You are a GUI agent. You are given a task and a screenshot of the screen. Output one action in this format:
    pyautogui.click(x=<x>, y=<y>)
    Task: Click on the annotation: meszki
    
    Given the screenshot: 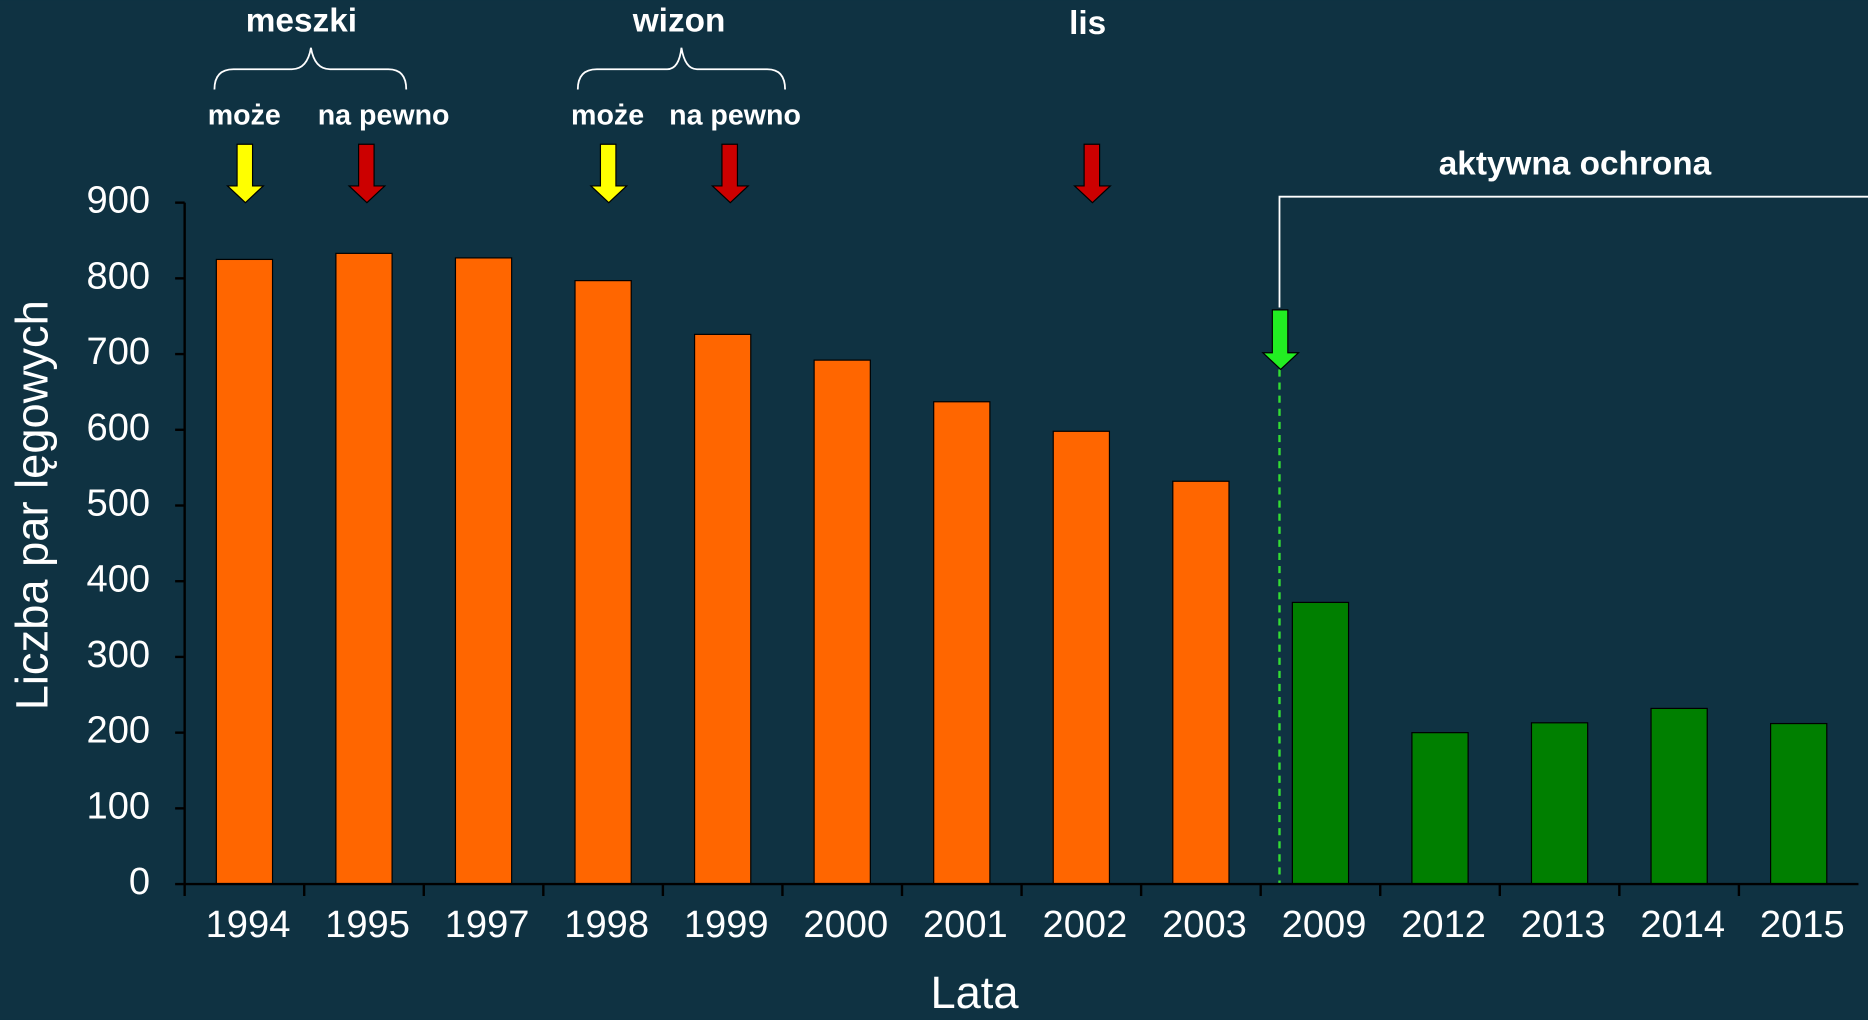 What is the action you would take?
    pyautogui.click(x=301, y=21)
    